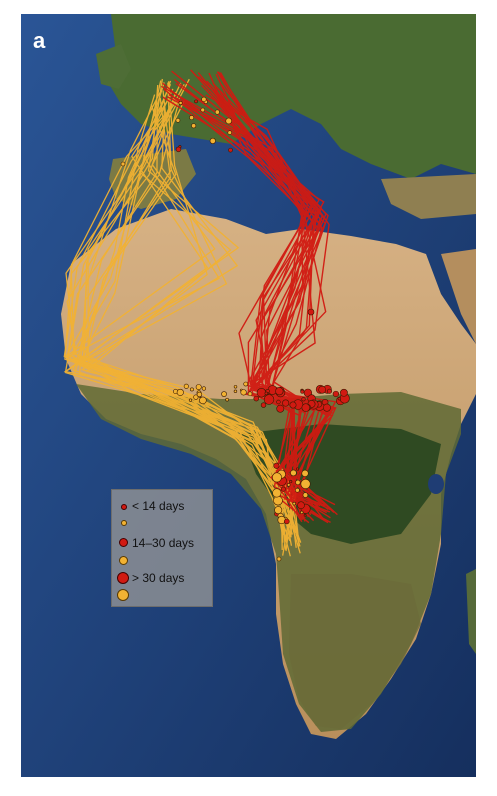 This screenshot has width=497, height=796. I want to click on legend-row: 14–30 days, so click(162, 544).